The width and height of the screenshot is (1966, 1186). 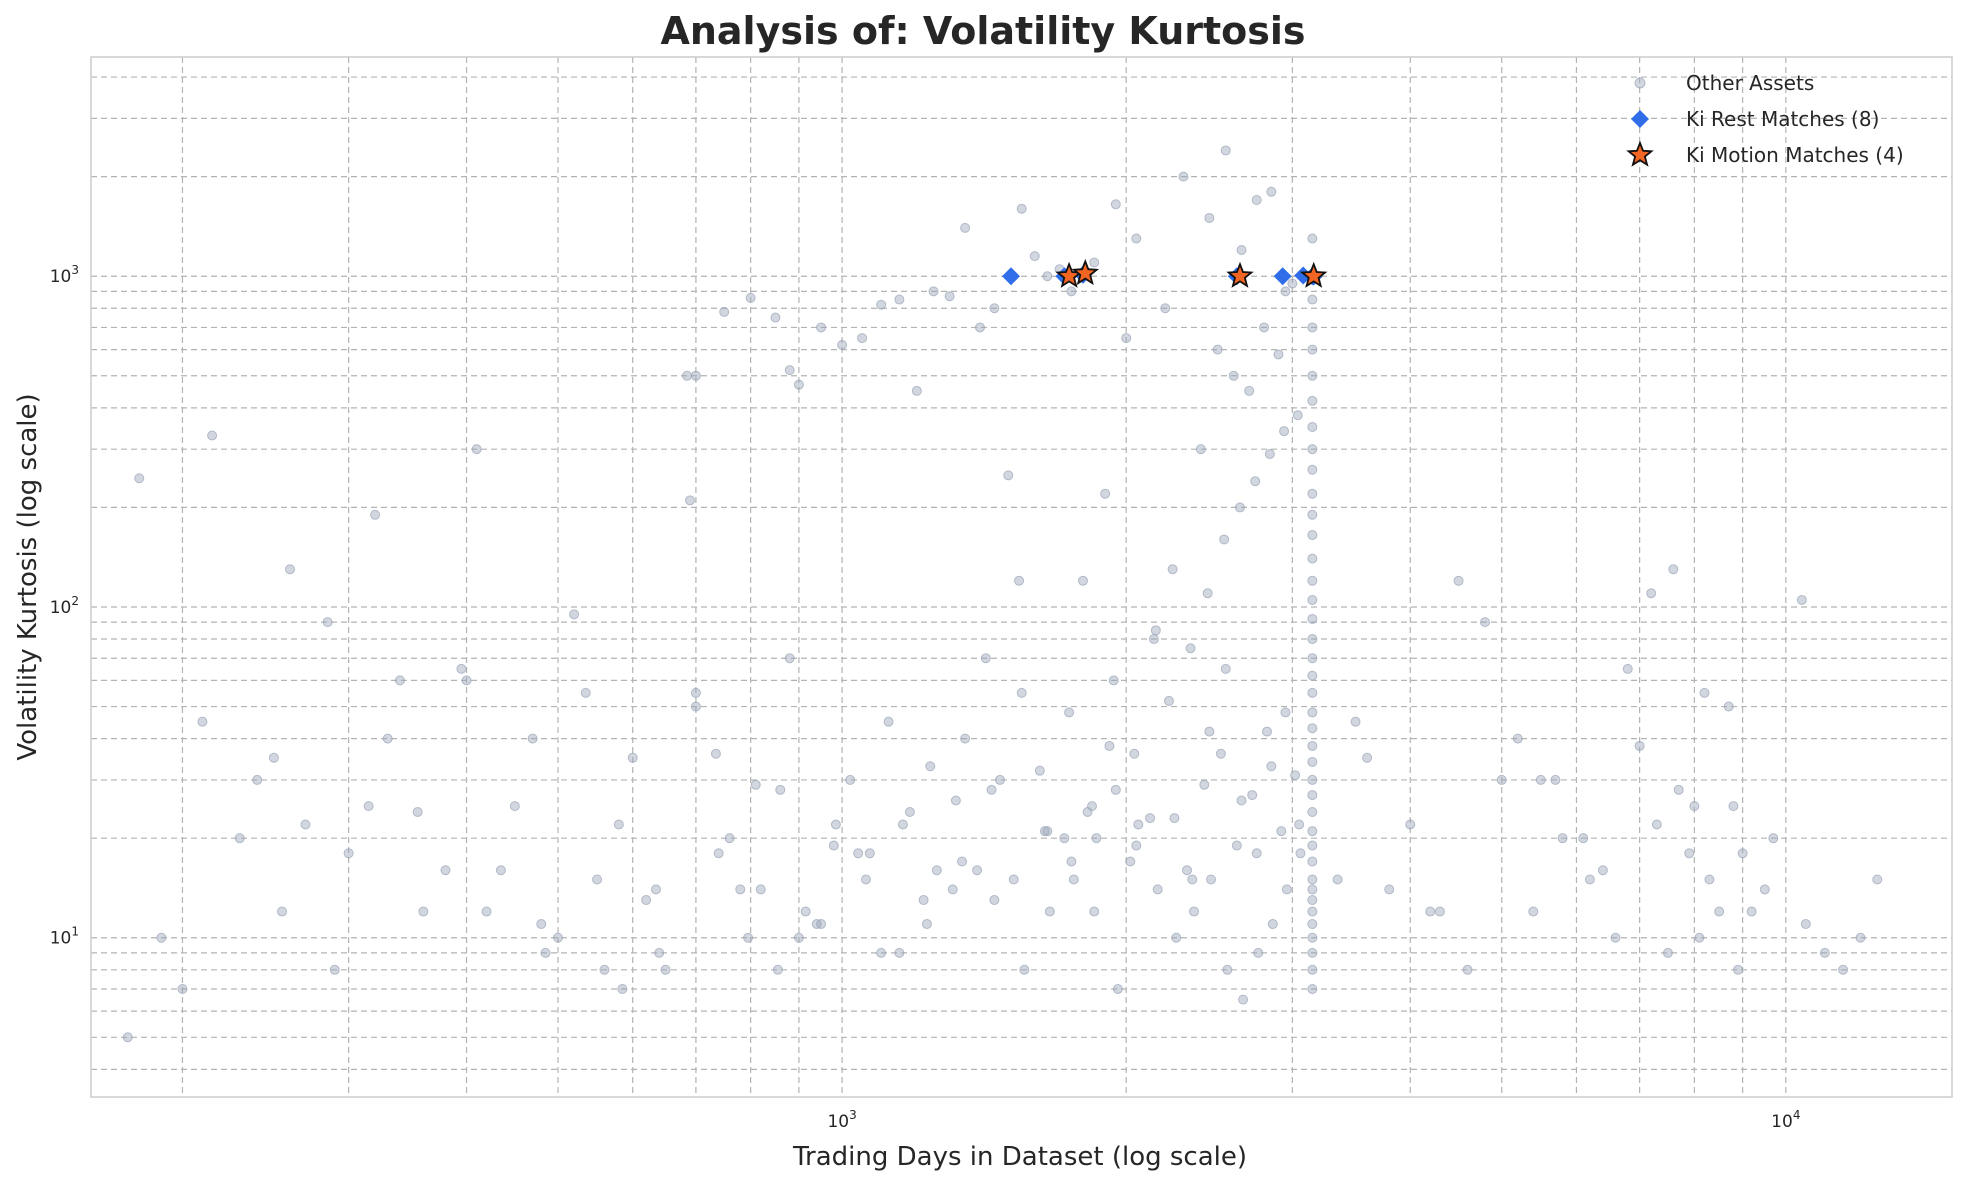 I want to click on legend-label: Other Assets, so click(x=1750, y=83).